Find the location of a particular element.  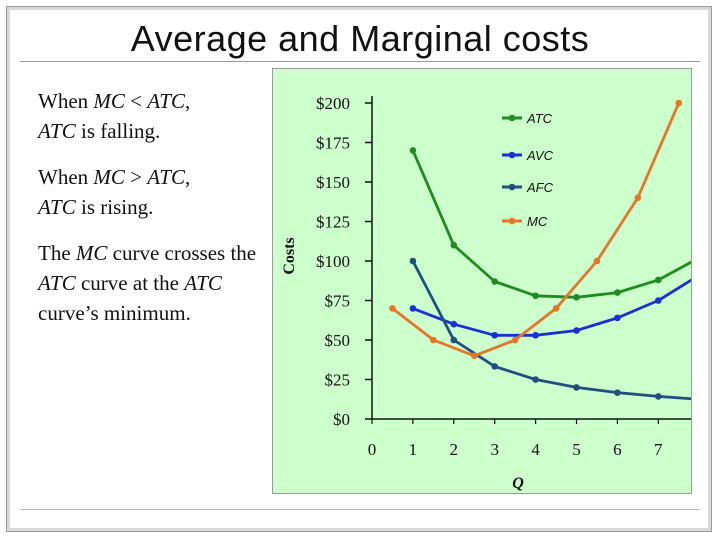

series-line-avc is located at coordinates (551, 307).